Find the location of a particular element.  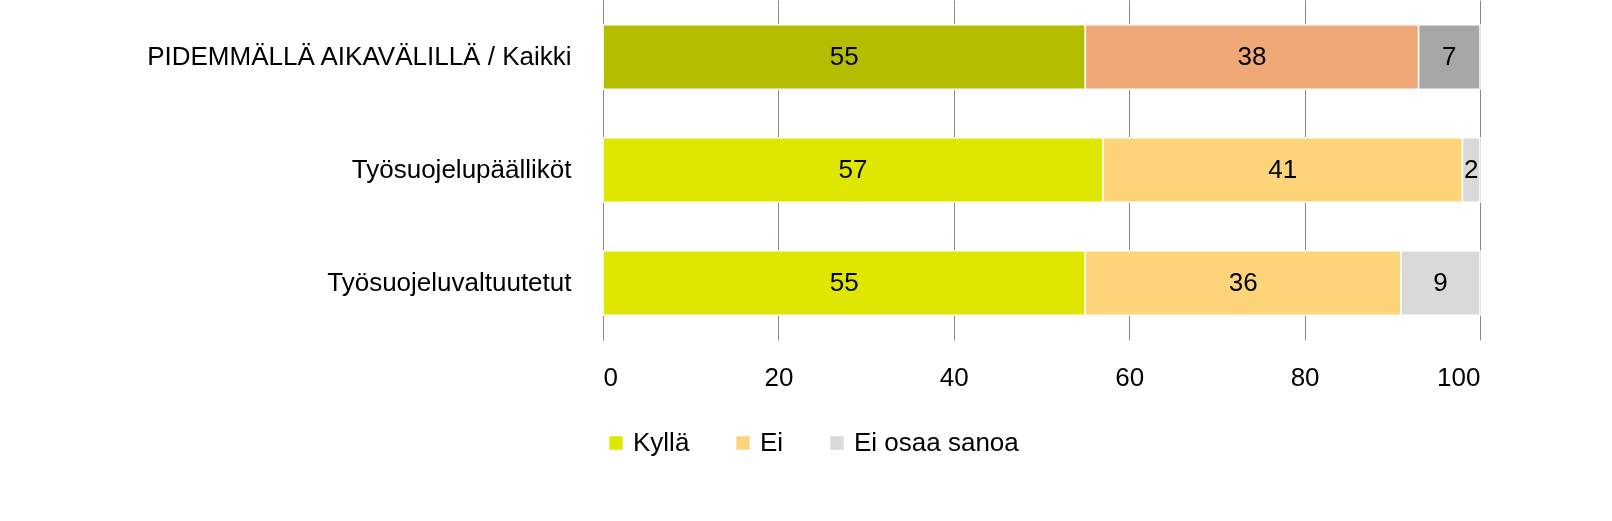

data-label: 2 is located at coordinates (1471, 169).